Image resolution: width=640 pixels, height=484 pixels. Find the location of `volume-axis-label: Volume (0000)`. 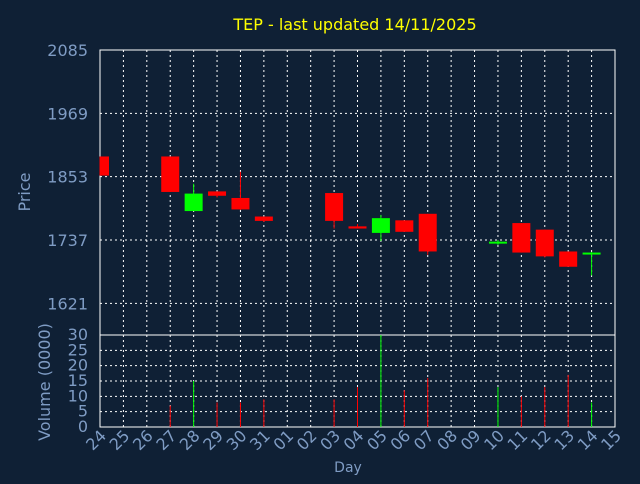

volume-axis-label: Volume (0000) is located at coordinates (44, 382).